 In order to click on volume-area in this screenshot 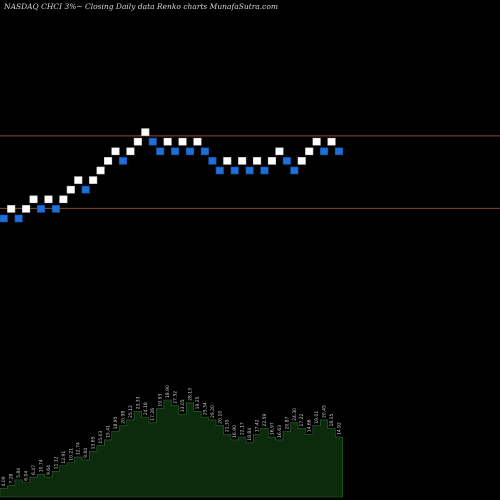, I will do `click(171, 448)`.